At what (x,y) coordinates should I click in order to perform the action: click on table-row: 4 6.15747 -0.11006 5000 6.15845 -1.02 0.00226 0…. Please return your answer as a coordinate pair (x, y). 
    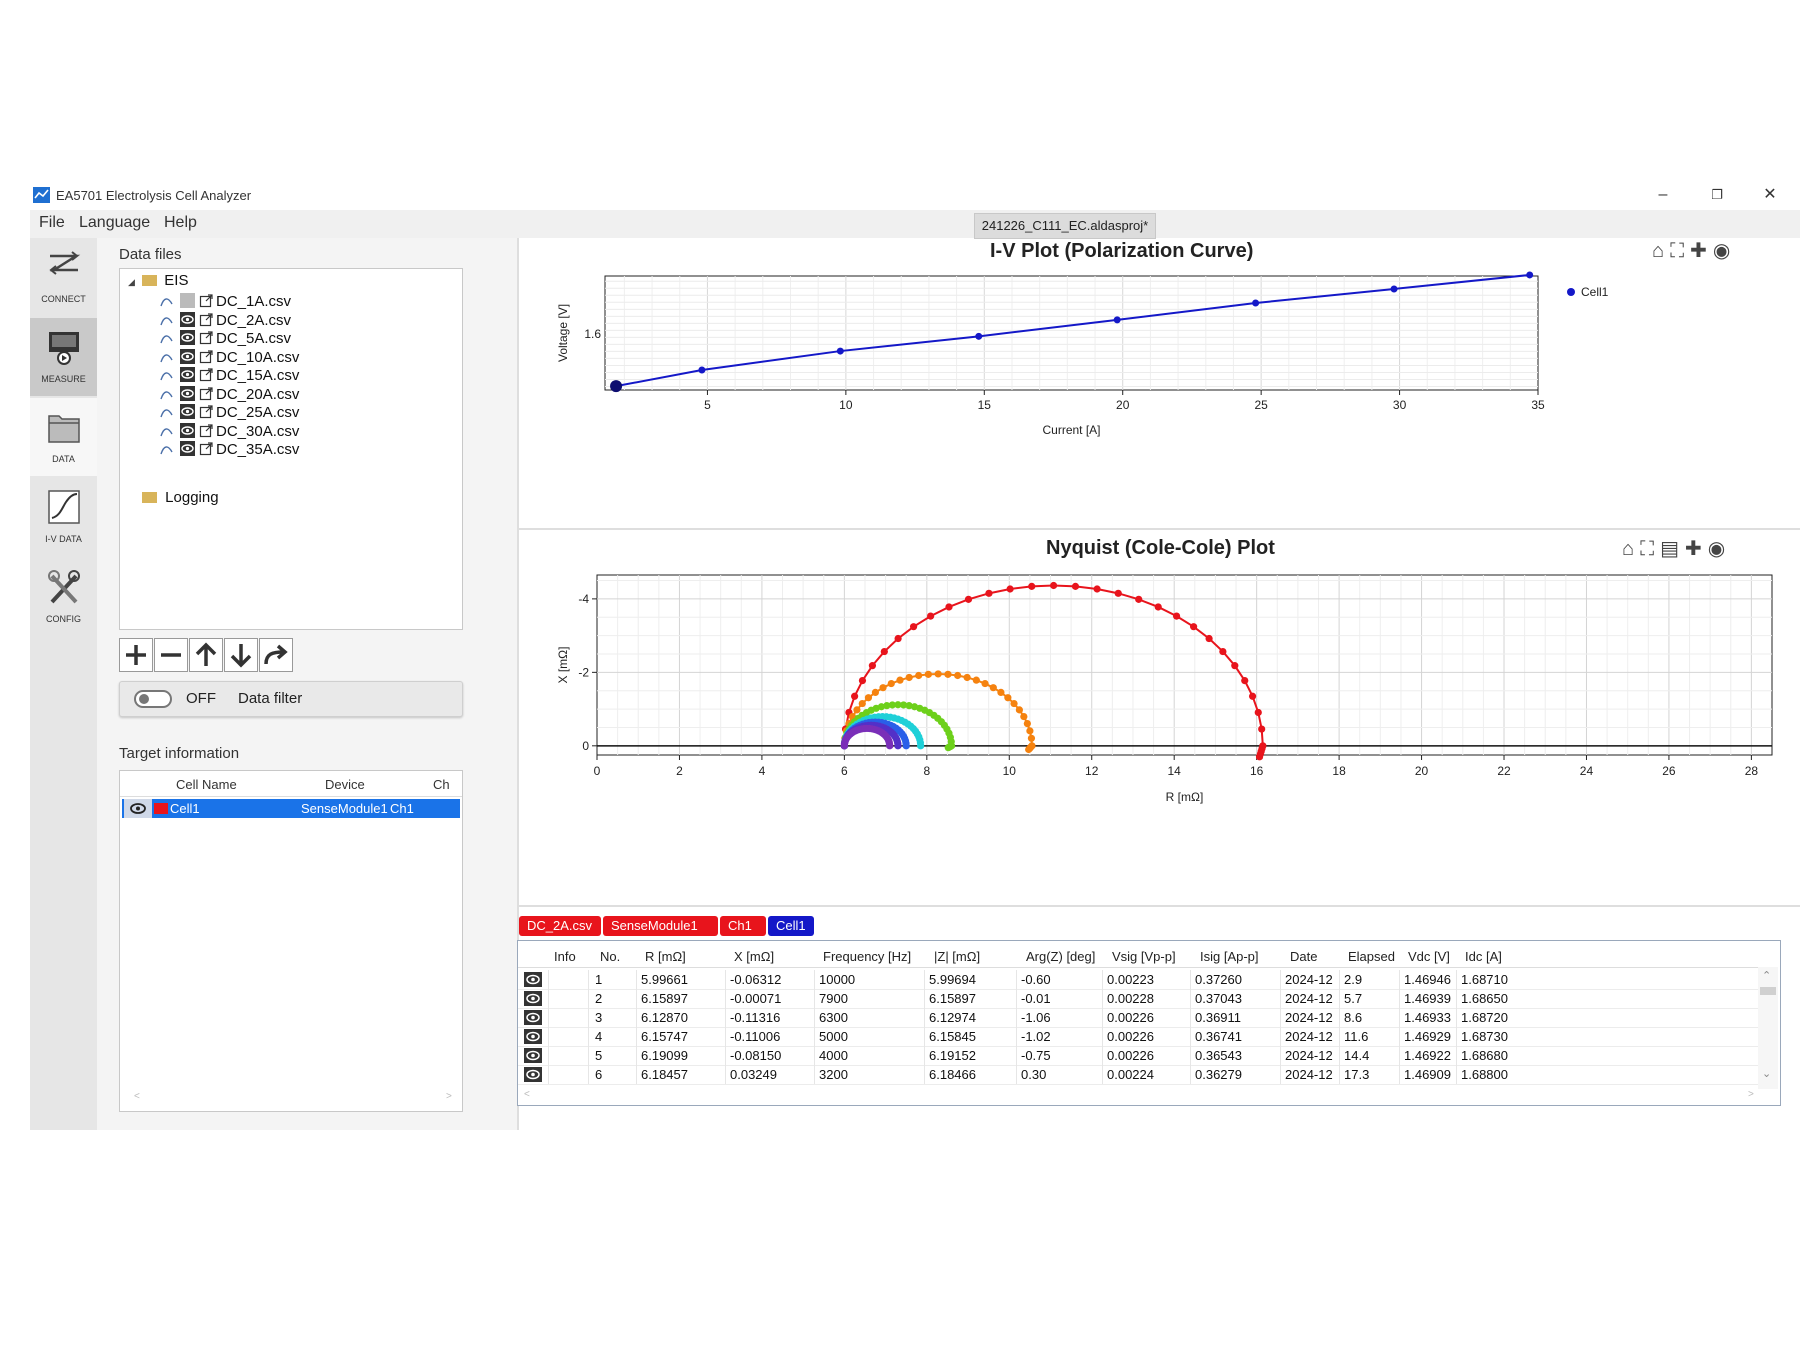
    Looking at the image, I should click on (1138, 1036).